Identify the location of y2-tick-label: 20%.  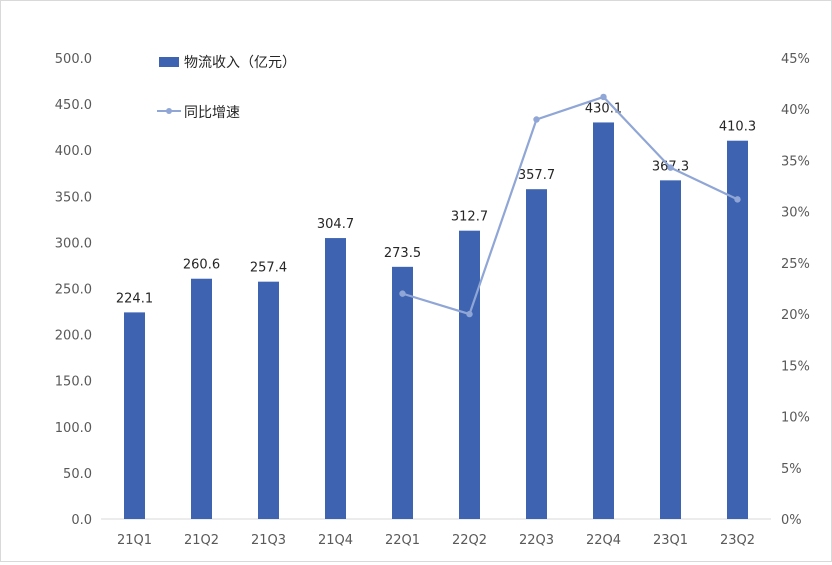
(795, 315).